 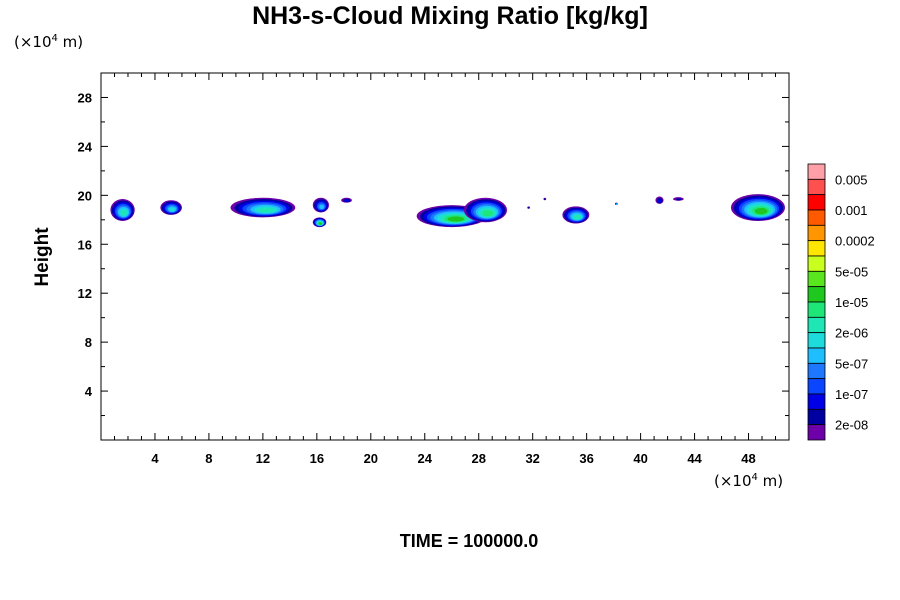 I want to click on colorbar-label: 0.0002, so click(x=855, y=241).